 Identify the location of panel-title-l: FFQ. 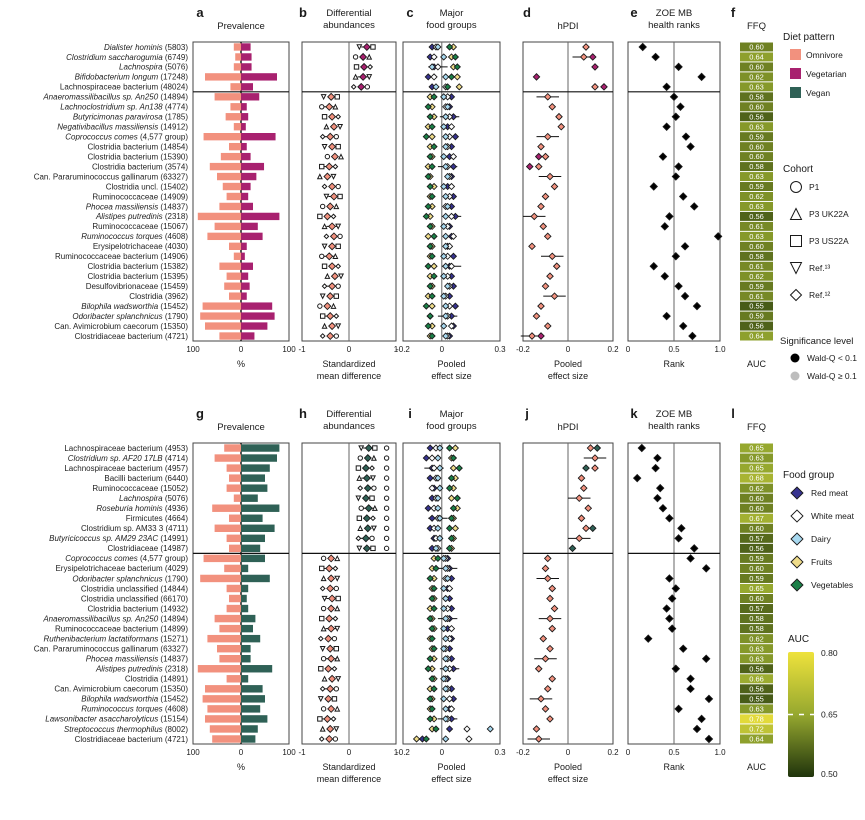
(756, 427).